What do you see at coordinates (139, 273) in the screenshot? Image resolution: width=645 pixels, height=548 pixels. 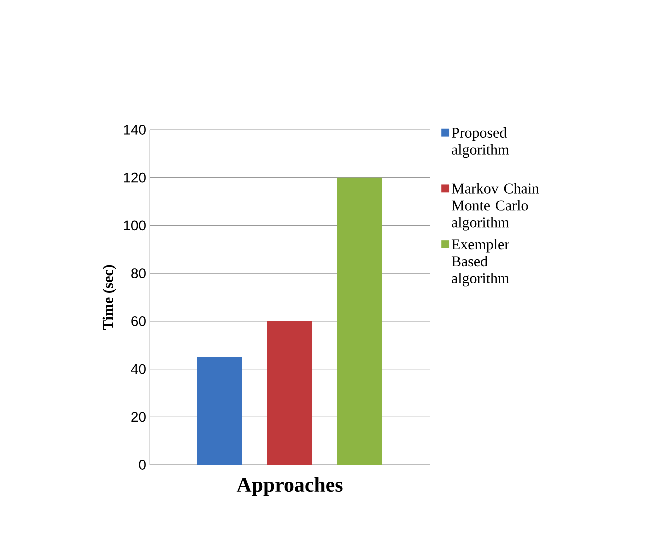 I see `y-tick-label: 80` at bounding box center [139, 273].